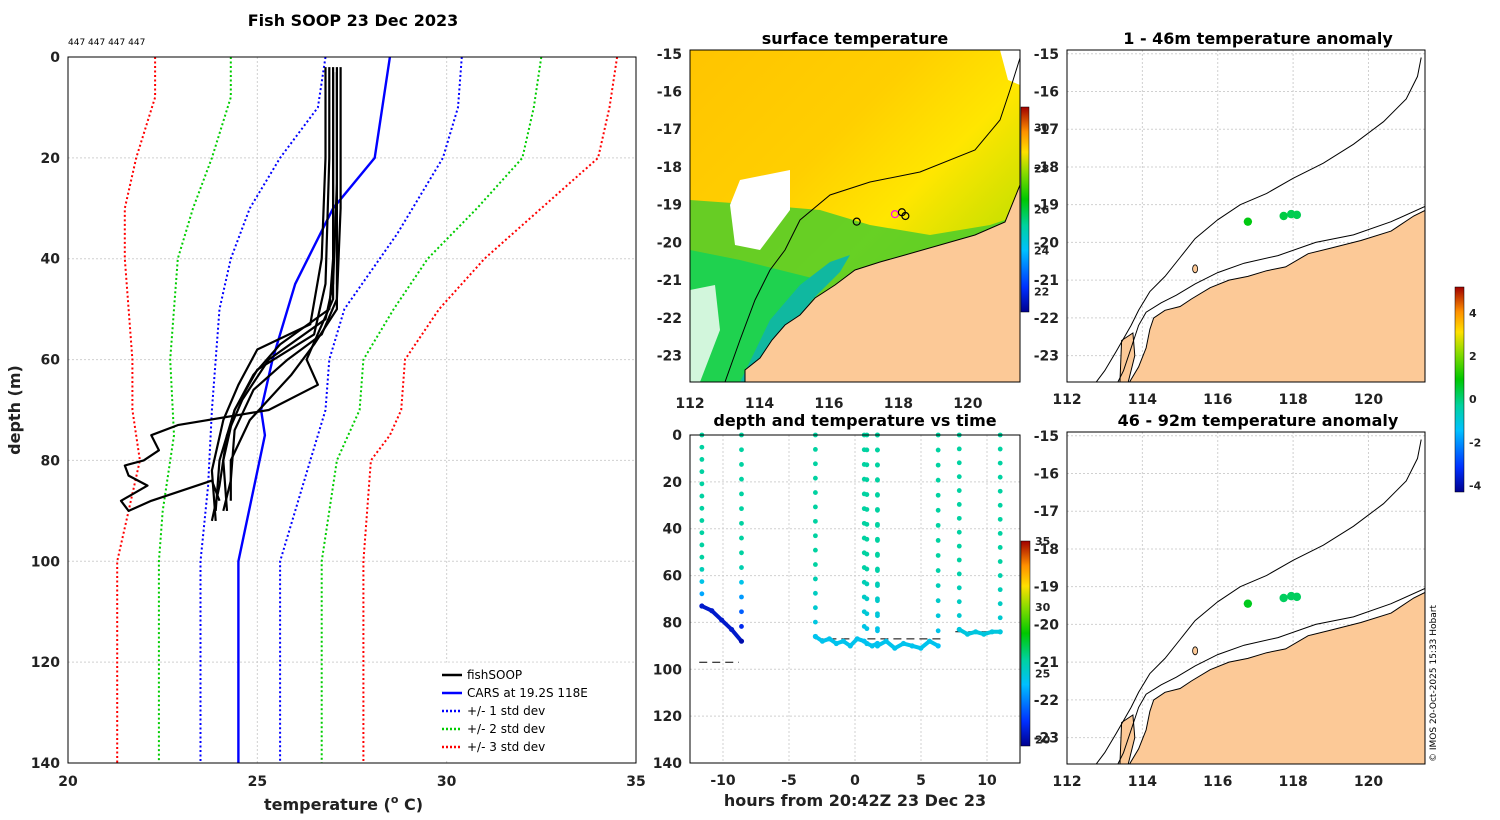  Describe the element at coordinates (854, 420) in the screenshot. I see `time-title: depth and temperature vs time` at that location.